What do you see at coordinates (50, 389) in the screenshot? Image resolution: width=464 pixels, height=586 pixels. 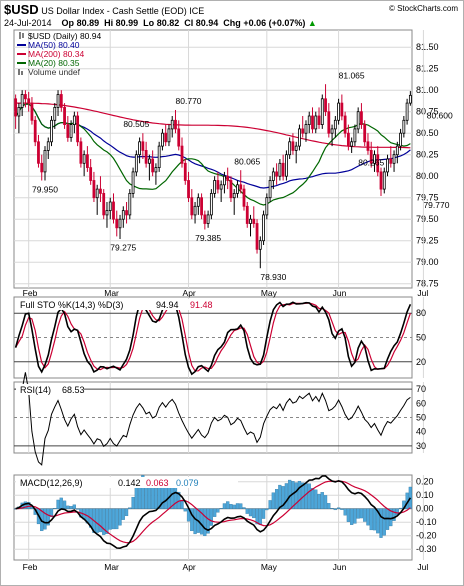 I see `rsi-legend-bg` at bounding box center [50, 389].